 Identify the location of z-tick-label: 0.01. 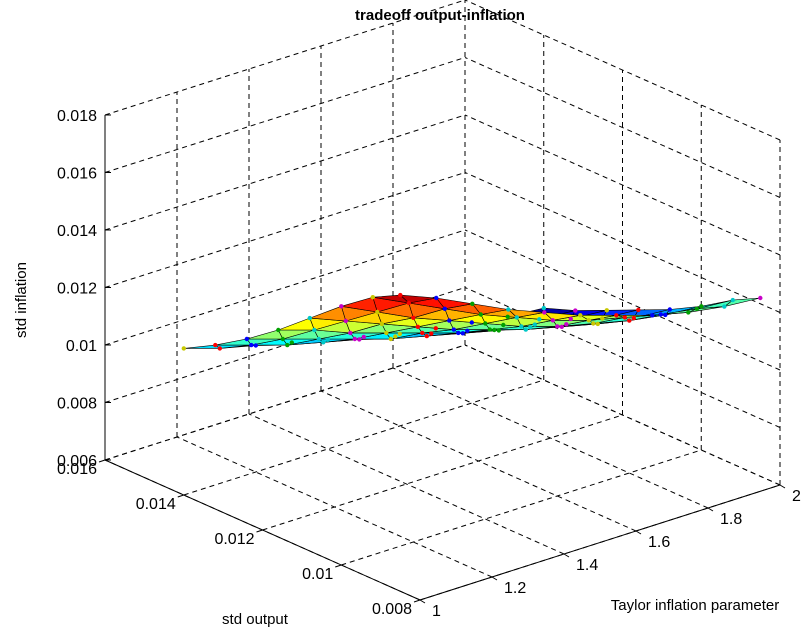
(81, 346).